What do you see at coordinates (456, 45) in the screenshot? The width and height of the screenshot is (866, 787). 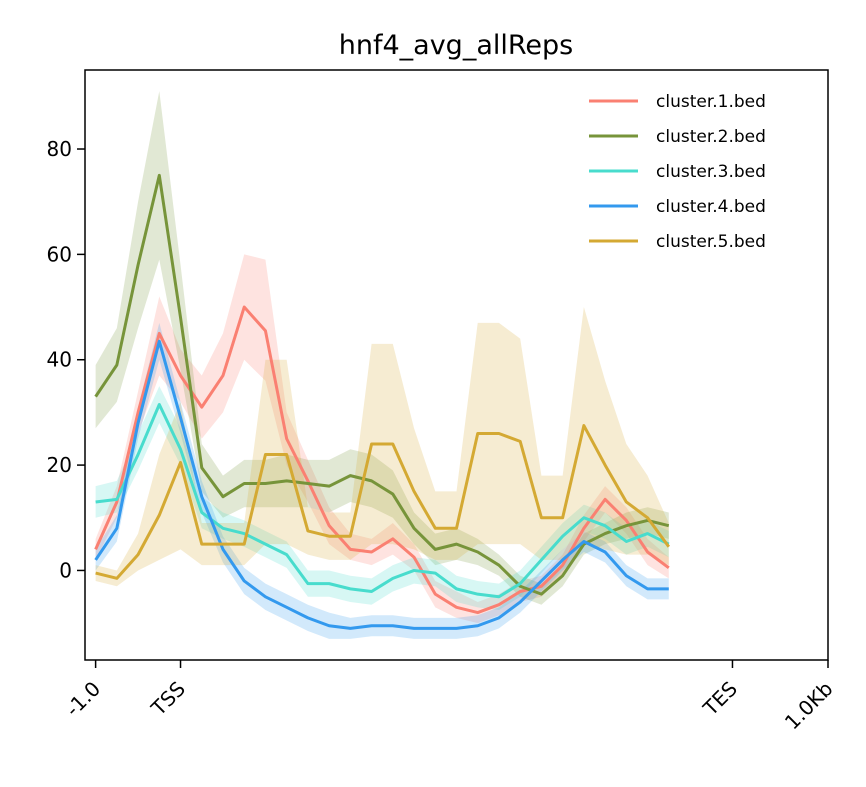 I see `chart-title: hnf4_avg_allReps` at bounding box center [456, 45].